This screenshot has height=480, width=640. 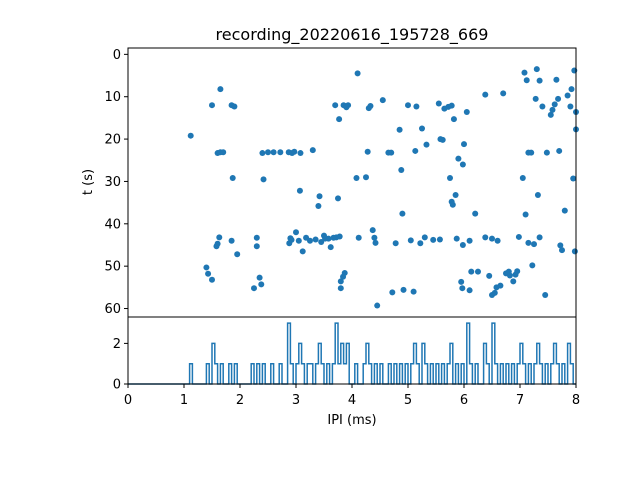 What do you see at coordinates (352, 396) in the screenshot?
I see `histogram-x-ticks: 0 1 2 3 4 5 6 7 8` at bounding box center [352, 396].